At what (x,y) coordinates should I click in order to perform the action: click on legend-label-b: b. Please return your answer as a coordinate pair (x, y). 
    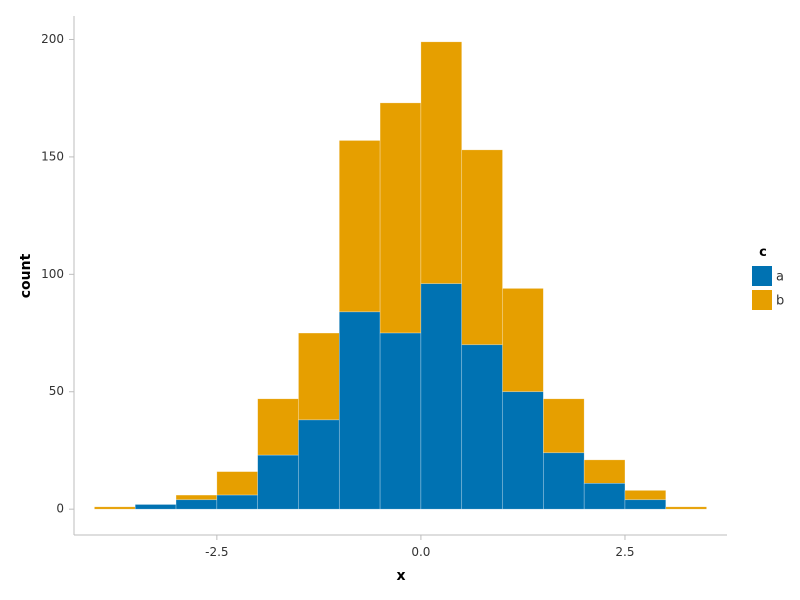
    Looking at the image, I should click on (780, 301).